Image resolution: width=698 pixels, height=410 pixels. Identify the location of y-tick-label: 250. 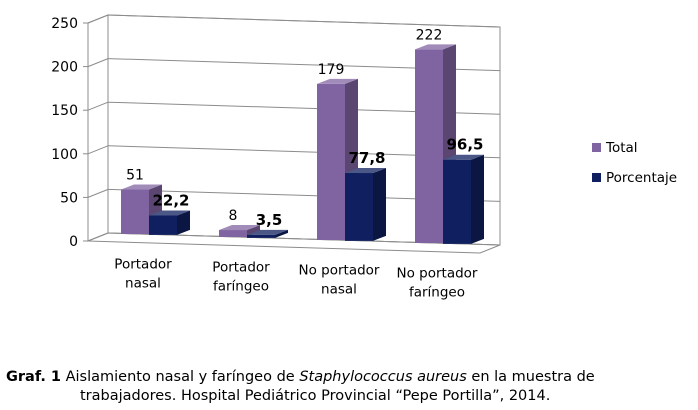
(64, 24).